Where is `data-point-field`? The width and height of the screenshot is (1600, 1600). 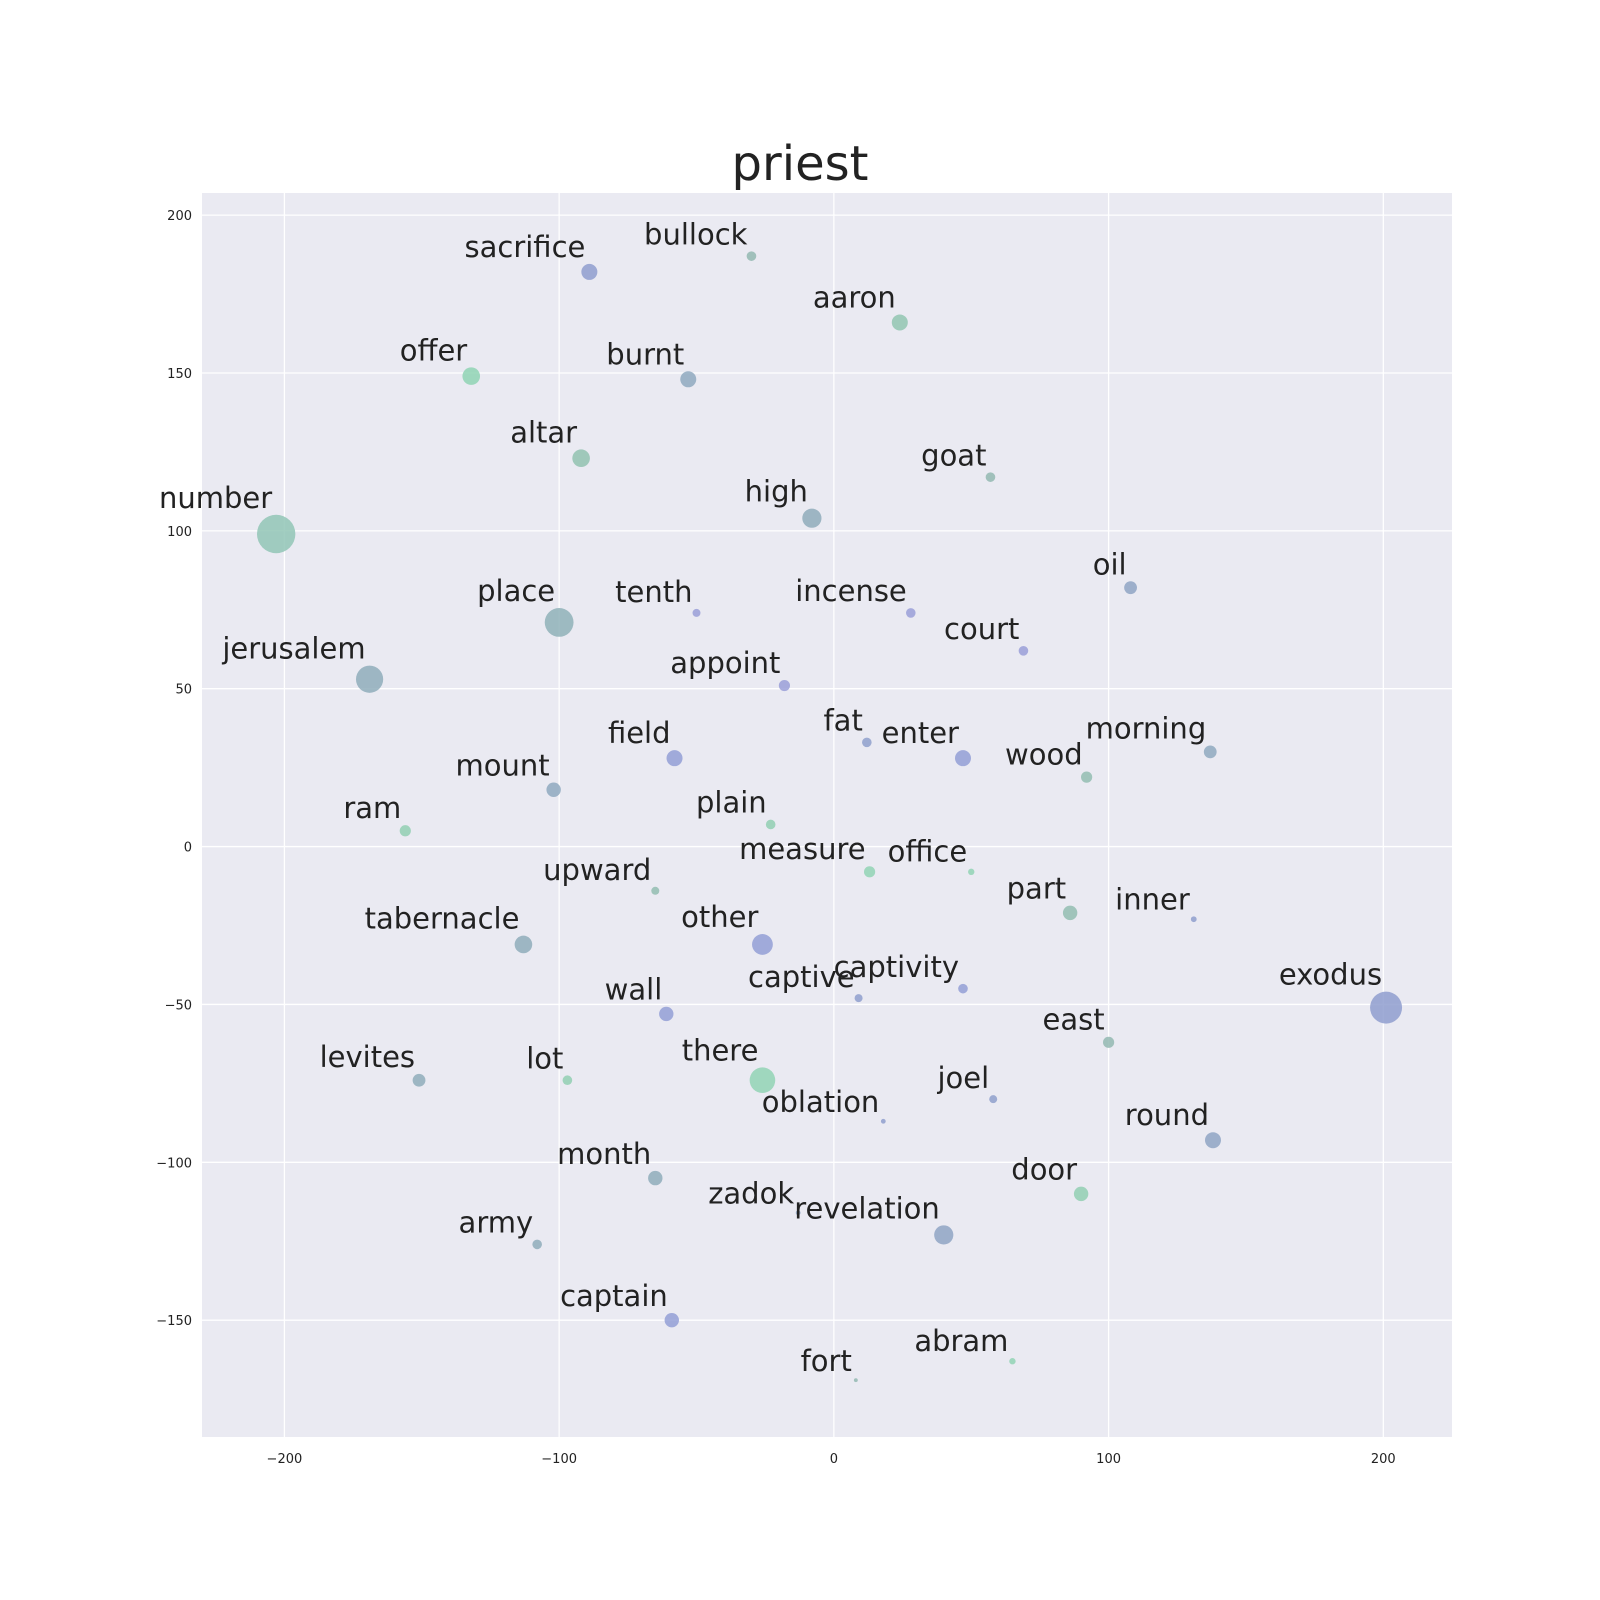
data-point-field is located at coordinates (674, 758).